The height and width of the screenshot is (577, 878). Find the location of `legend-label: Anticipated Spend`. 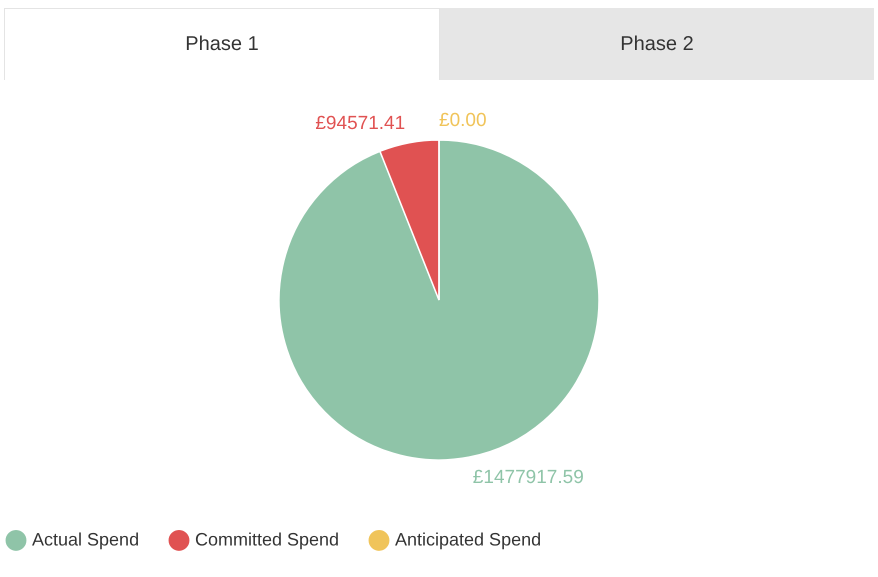

legend-label: Anticipated Spend is located at coordinates (468, 539).